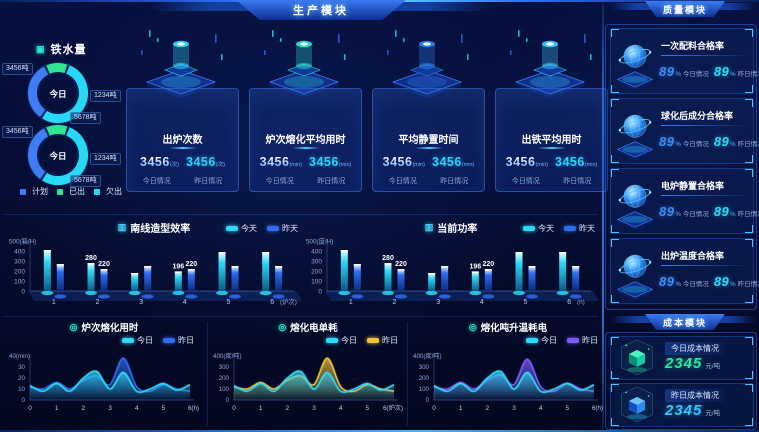 This screenshot has height=432, width=759. I want to click on chart-legend: 今天 昨天, so click(559, 228).